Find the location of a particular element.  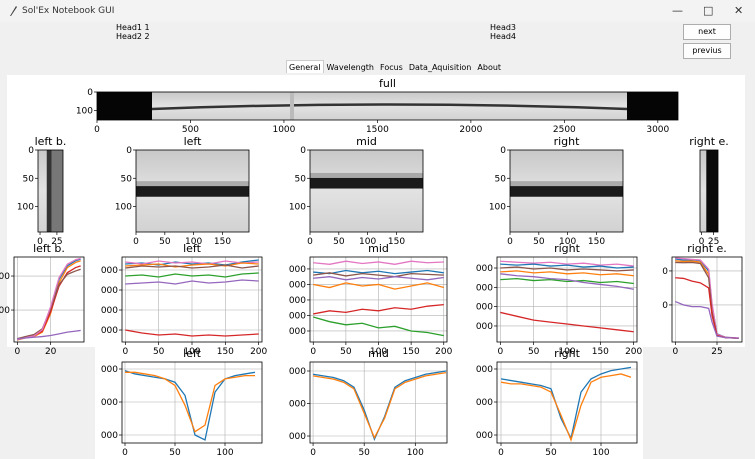

panel-title: right e. is located at coordinates (709, 141).